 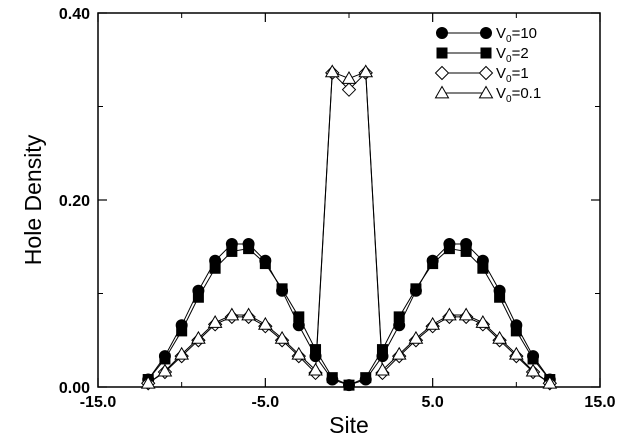 What do you see at coordinates (74, 201) in the screenshot?
I see `y-tick-label: 0.20` at bounding box center [74, 201].